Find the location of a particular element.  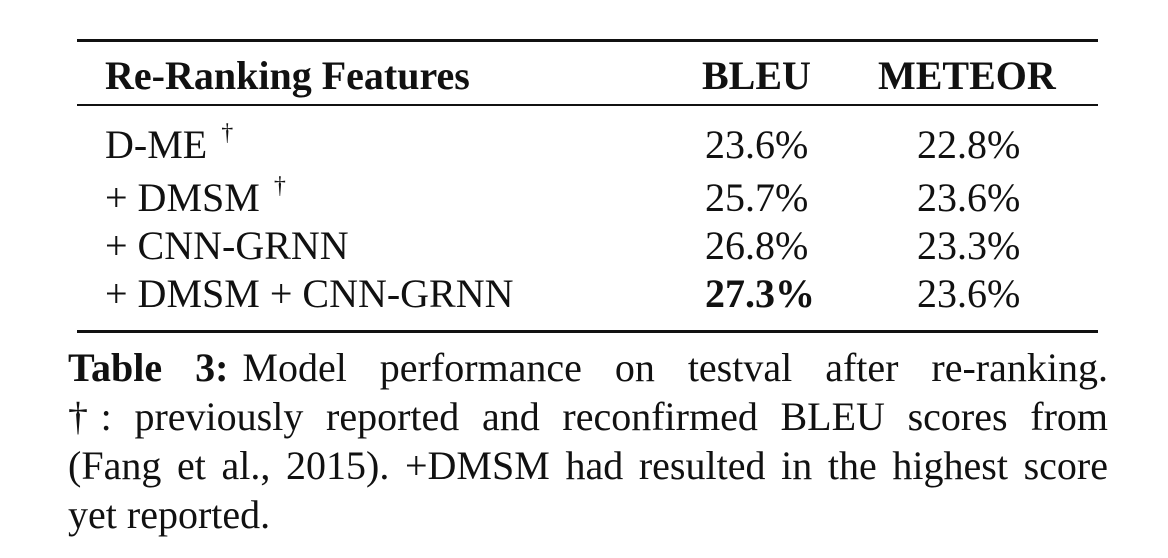

table-bottom-rule is located at coordinates (587, 331).